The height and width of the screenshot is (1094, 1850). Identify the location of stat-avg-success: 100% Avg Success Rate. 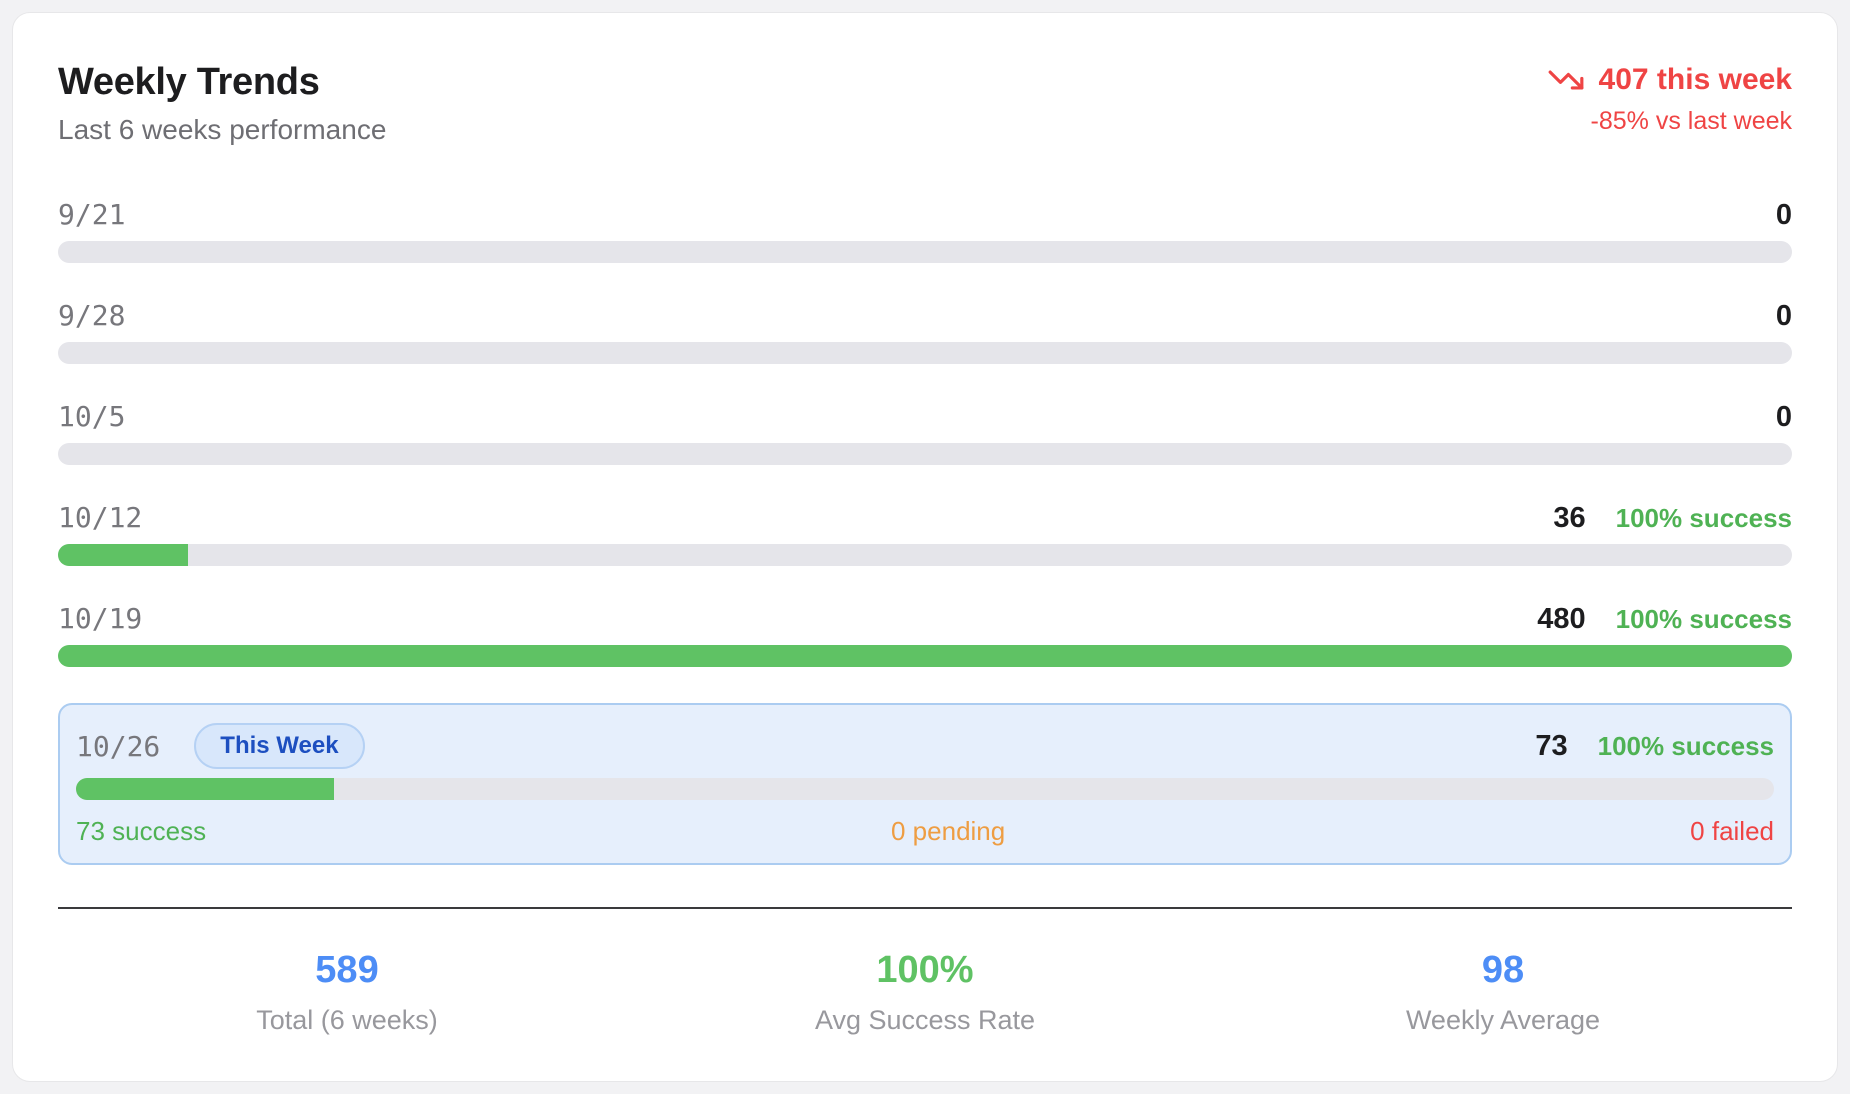
(925, 992).